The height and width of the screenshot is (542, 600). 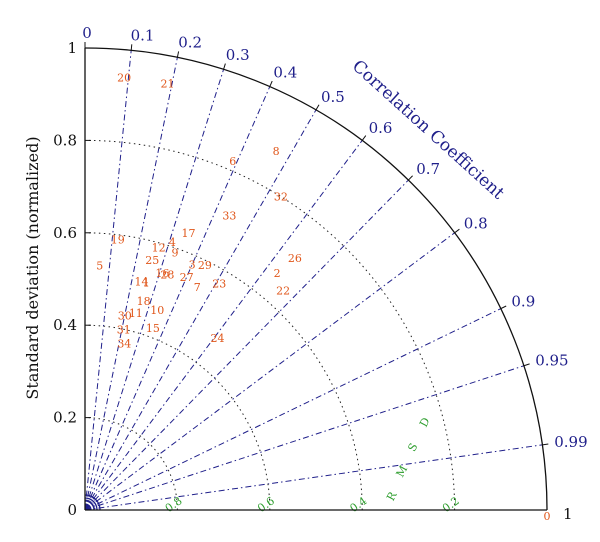 What do you see at coordinates (118, 239) in the screenshot?
I see `model-point-label: 19` at bounding box center [118, 239].